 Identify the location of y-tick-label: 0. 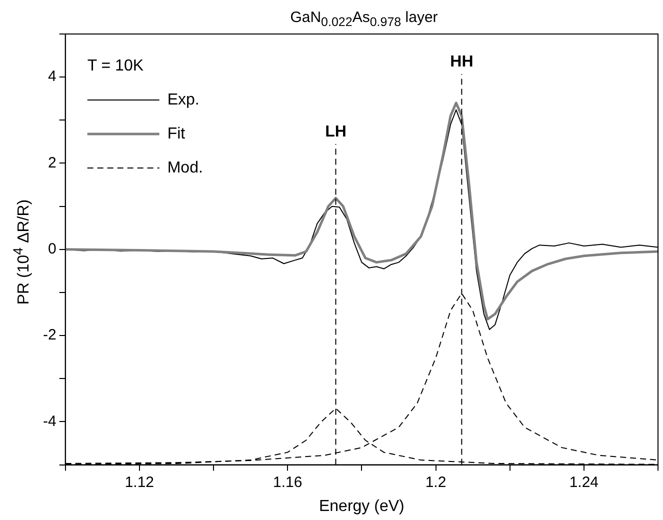
(52, 249).